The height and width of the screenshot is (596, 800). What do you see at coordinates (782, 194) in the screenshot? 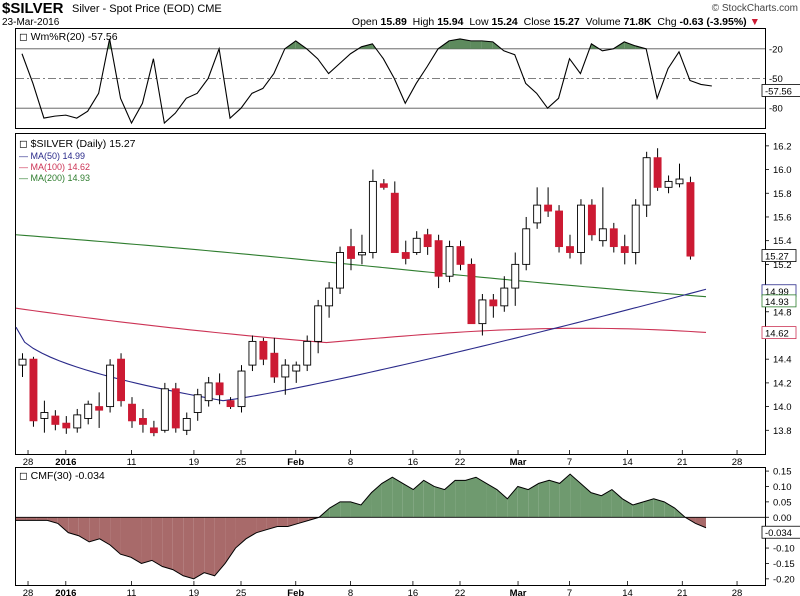
I see `price-y-tick-label: 15.8` at bounding box center [782, 194].